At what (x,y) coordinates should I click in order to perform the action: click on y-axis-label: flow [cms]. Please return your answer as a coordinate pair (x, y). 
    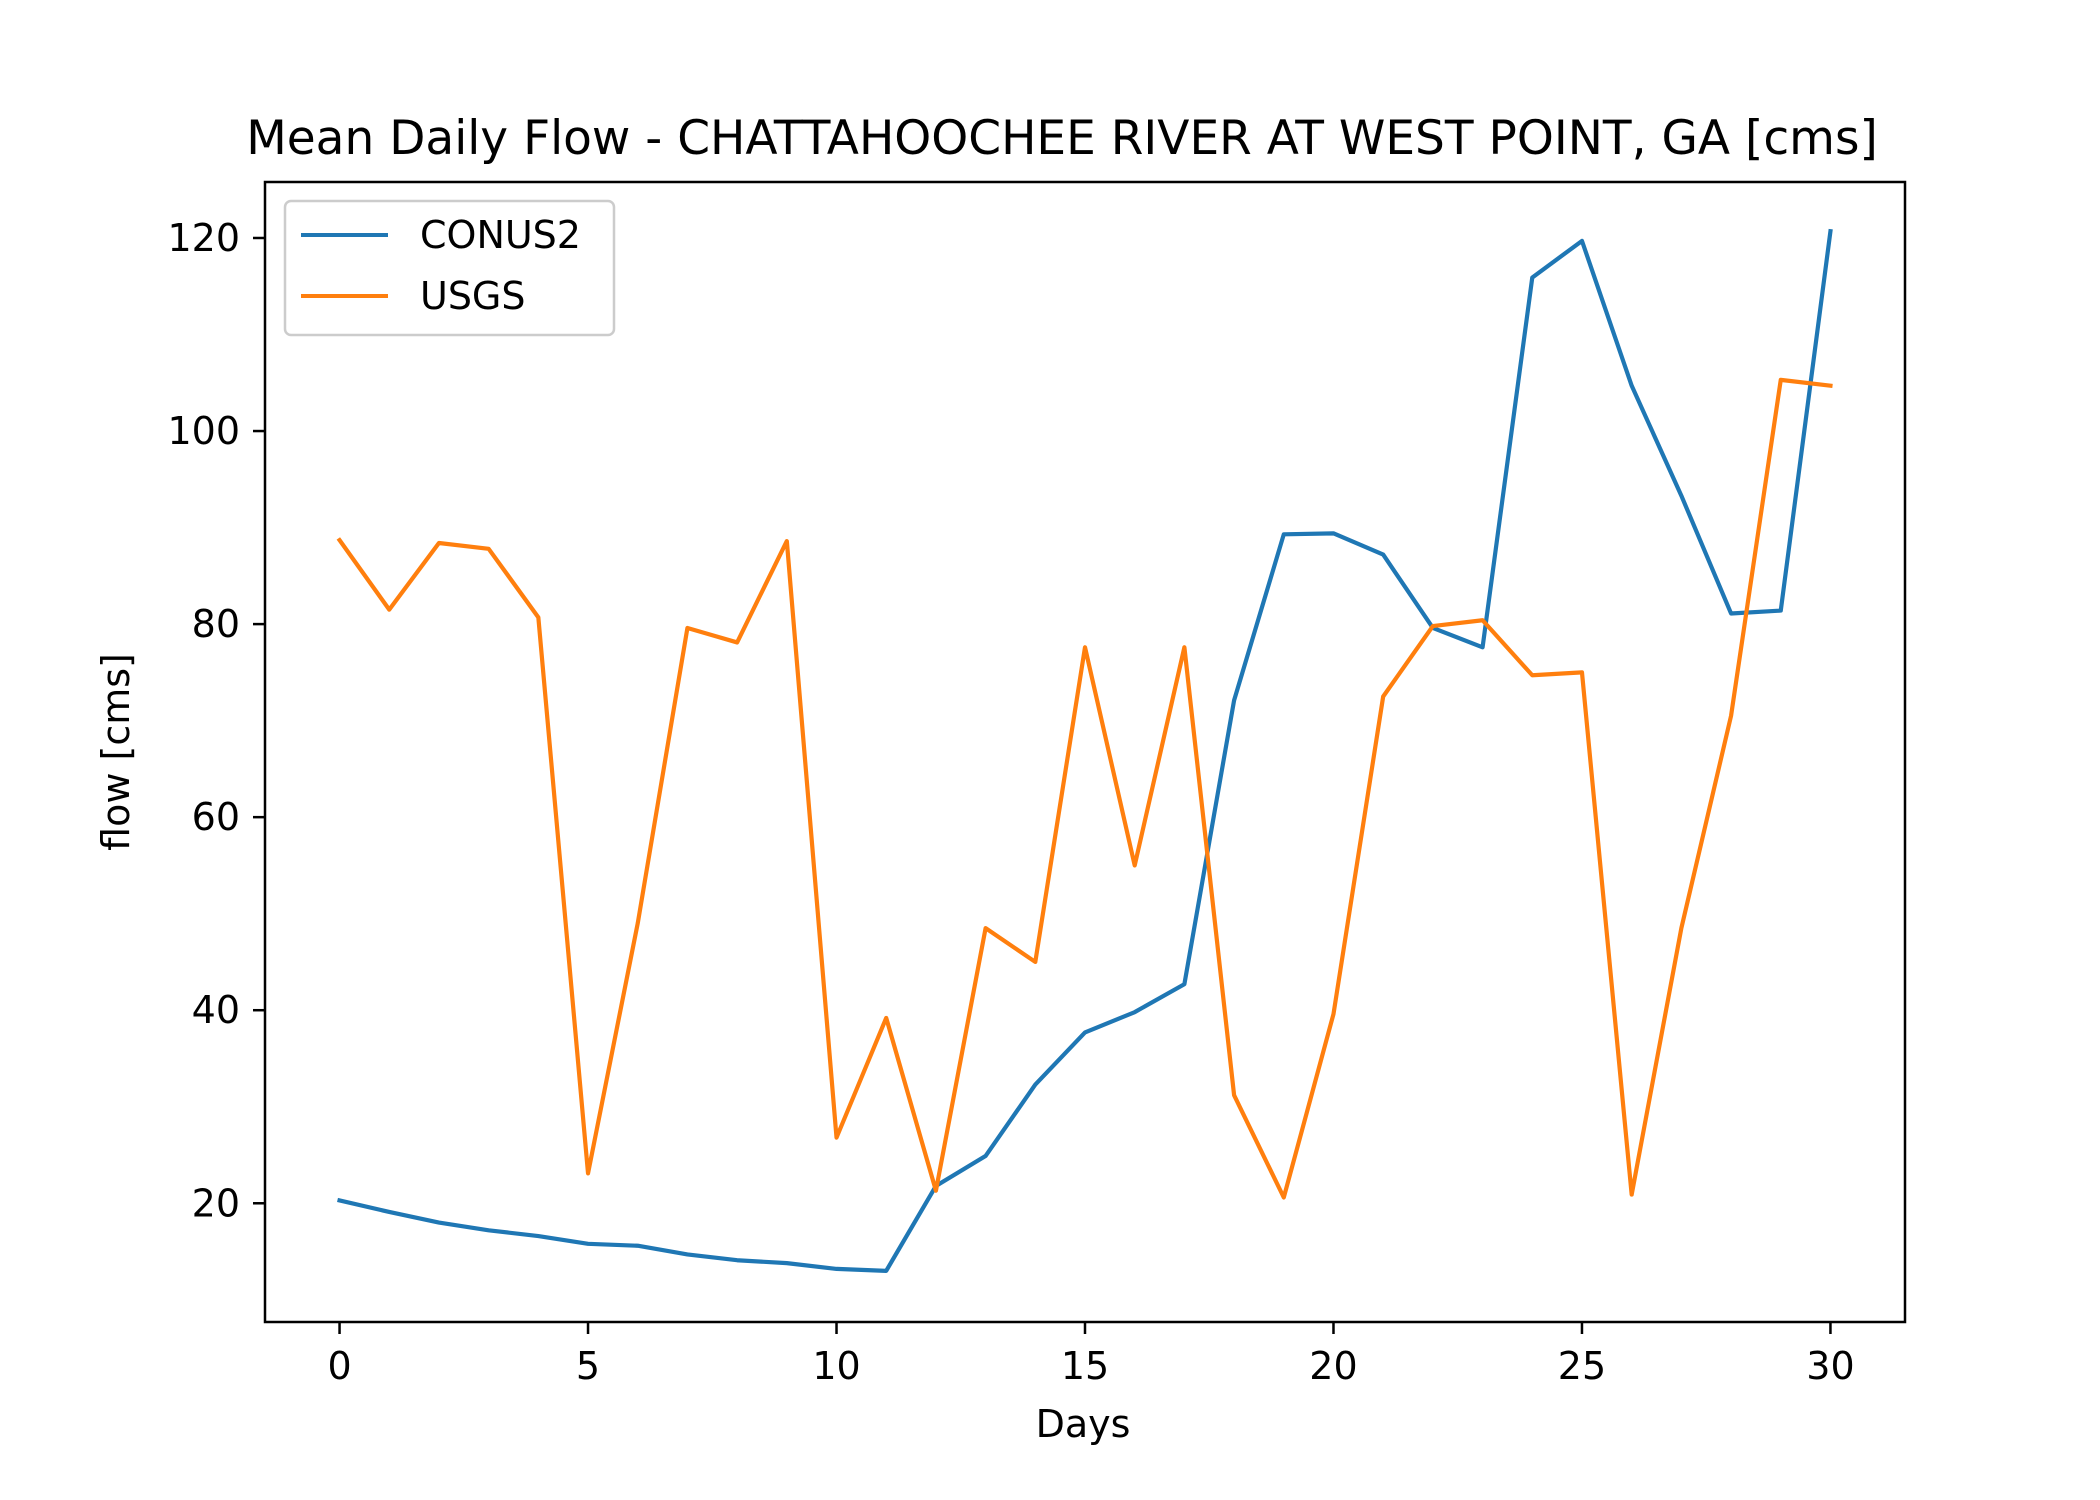
    Looking at the image, I should click on (116, 752).